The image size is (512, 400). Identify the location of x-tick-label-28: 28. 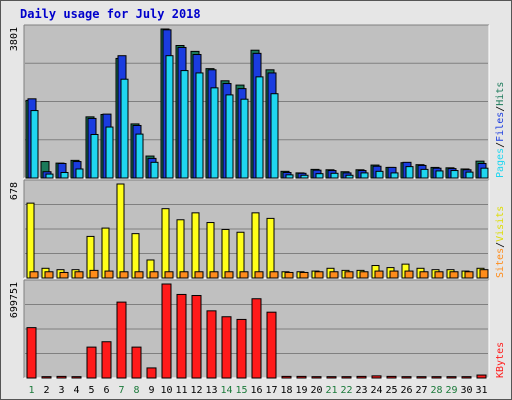
(436, 390).